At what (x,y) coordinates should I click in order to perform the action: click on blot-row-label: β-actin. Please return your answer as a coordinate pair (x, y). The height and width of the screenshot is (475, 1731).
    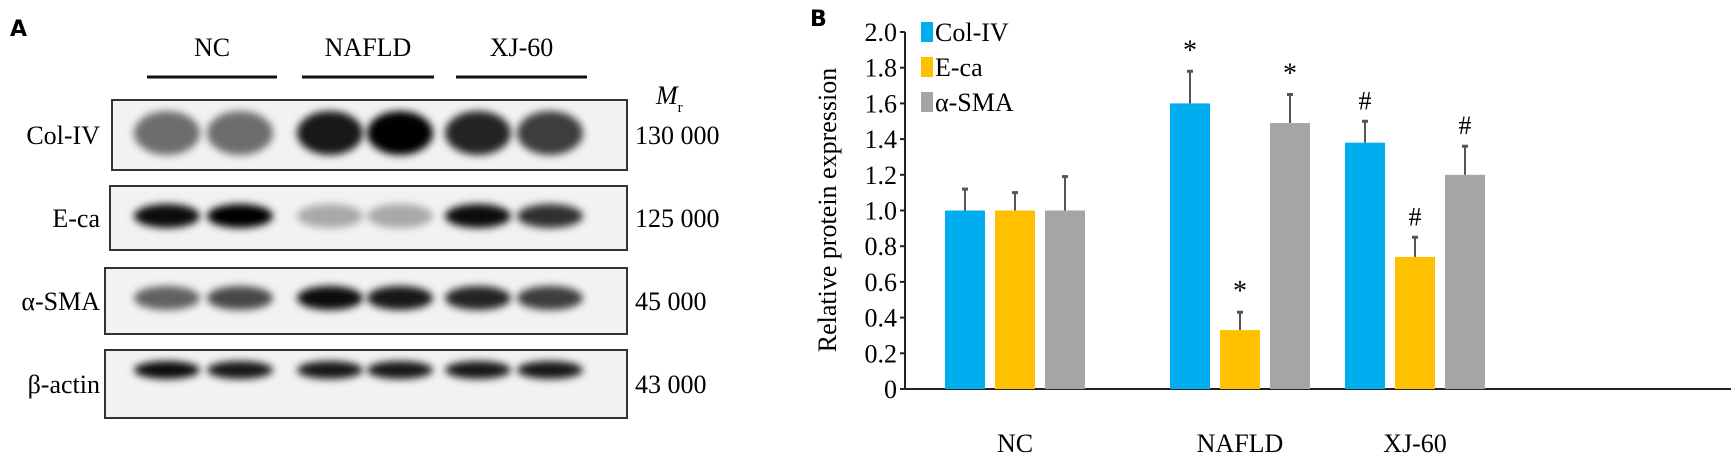
    Looking at the image, I should click on (64, 384).